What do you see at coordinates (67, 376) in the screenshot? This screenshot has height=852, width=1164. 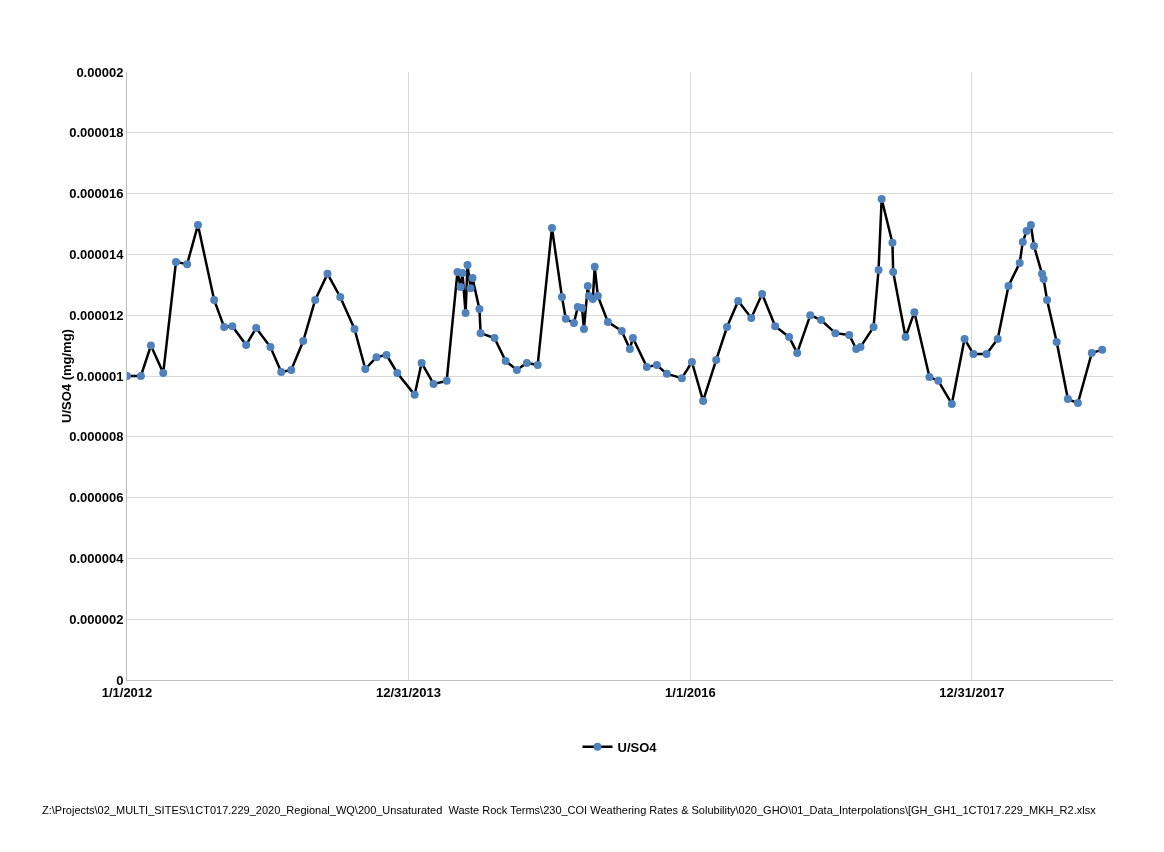 I see `y-axis-title: U/SO4 (mg/mg)` at bounding box center [67, 376].